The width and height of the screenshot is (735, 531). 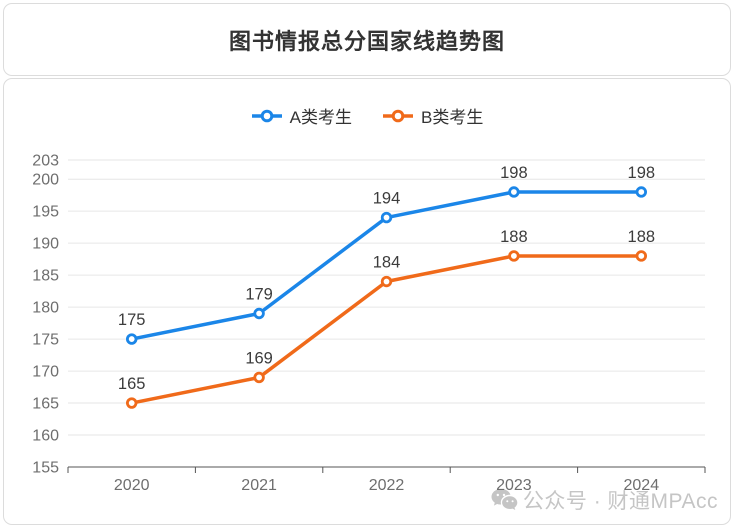 I want to click on x-tick-label: 2021, so click(x=259, y=485).